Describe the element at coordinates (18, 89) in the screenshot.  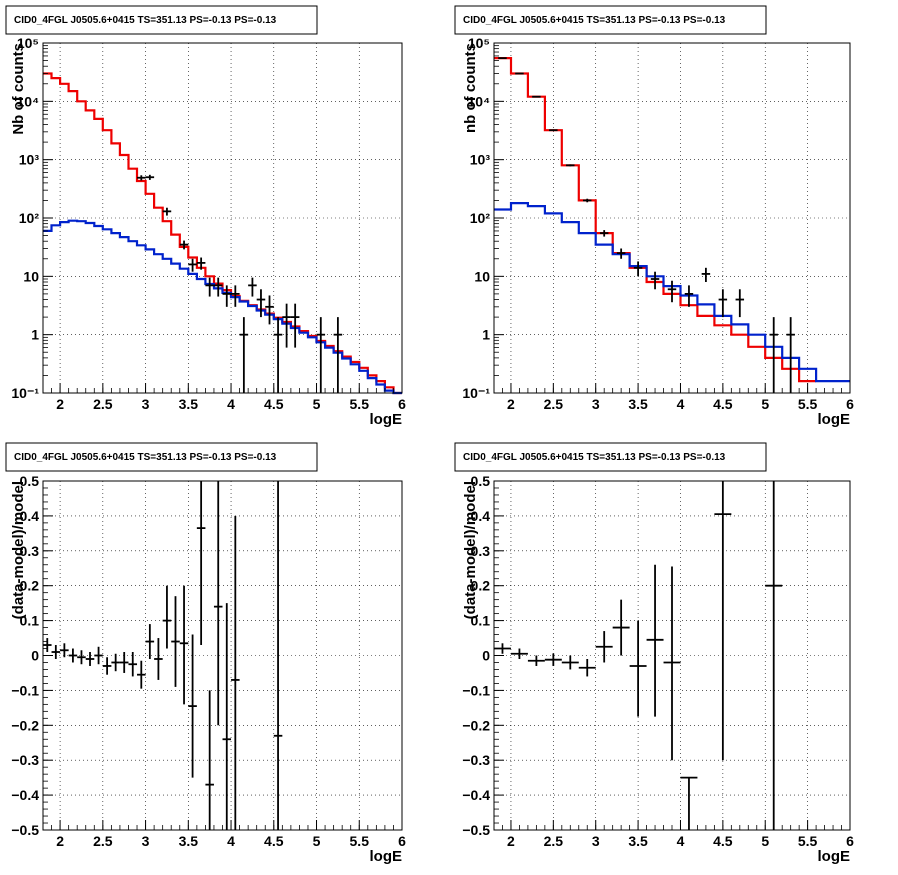
I see `y-axis-label: Nb of counts` at that location.